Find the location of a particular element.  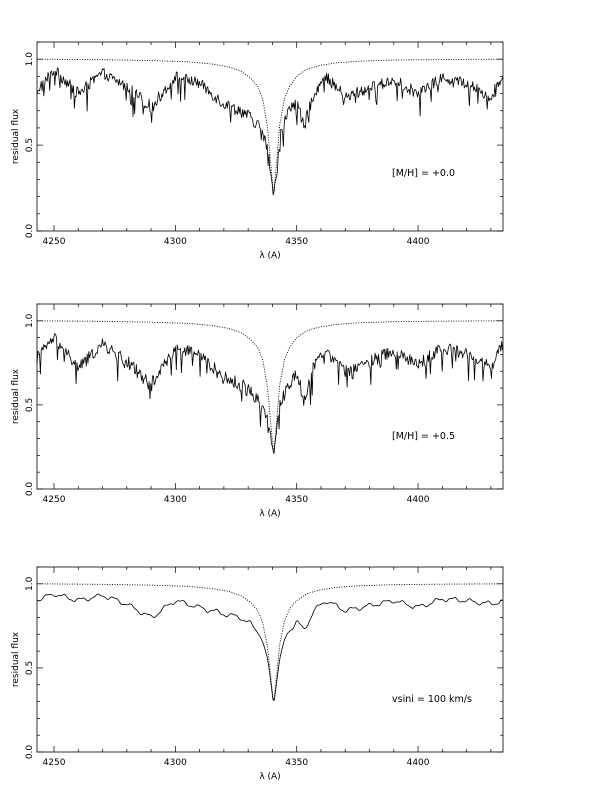

panel-annotation: [M/H] = +0.5 is located at coordinates (423, 436).